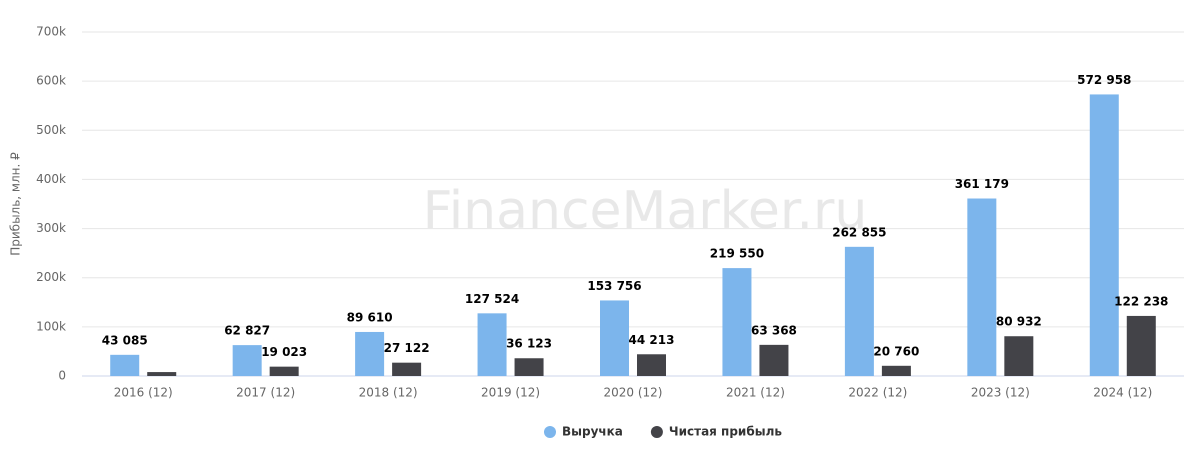 This screenshot has height=457, width=1184. I want to click on x-tick-label: 2021 (12), so click(755, 393).